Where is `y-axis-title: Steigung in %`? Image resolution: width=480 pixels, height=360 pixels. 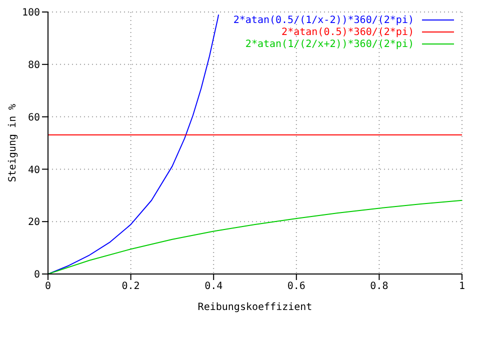
y-axis-title: Steigung in % is located at coordinates (13, 143).